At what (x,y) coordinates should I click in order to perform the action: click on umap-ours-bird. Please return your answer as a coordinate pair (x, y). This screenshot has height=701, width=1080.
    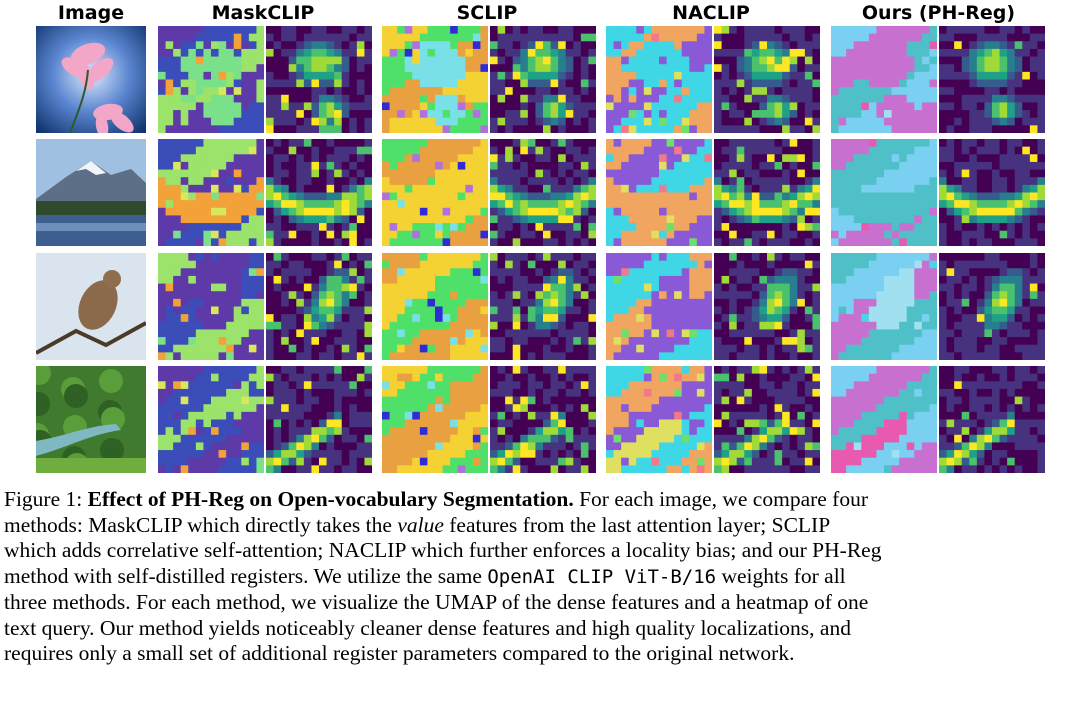
    Looking at the image, I should click on (884, 306).